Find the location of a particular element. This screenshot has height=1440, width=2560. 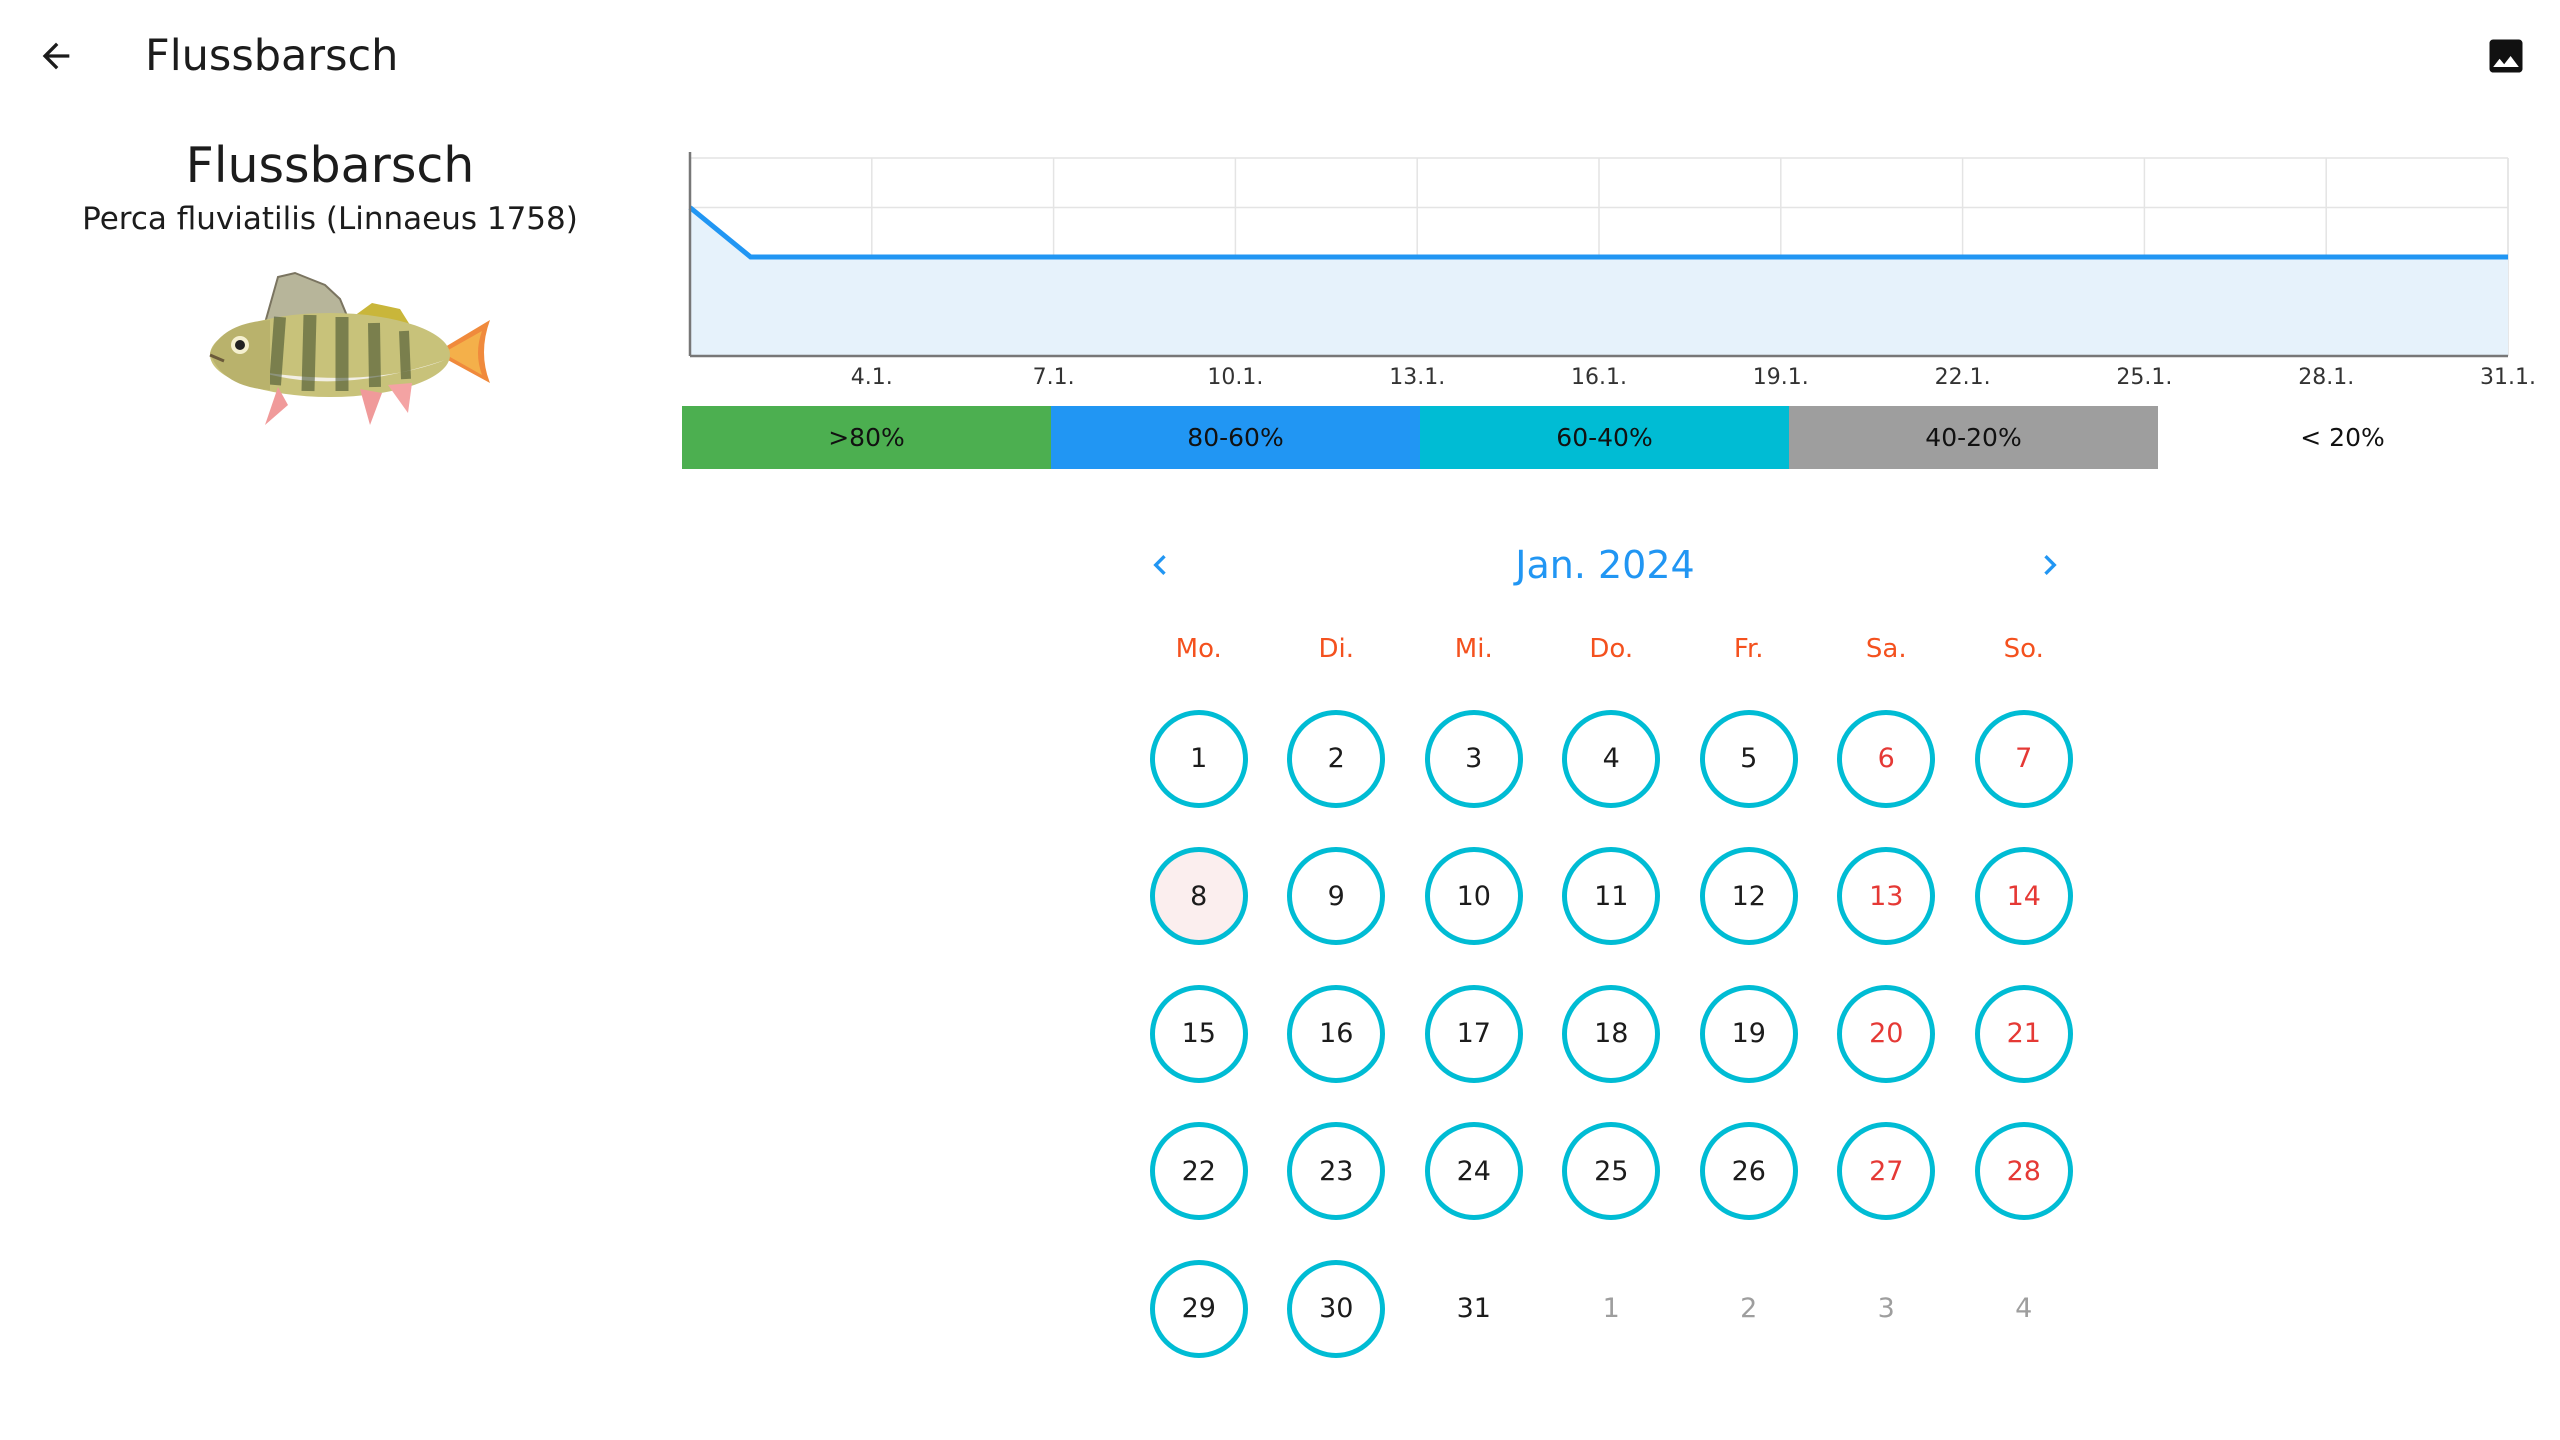

calendar-day-label: 27 is located at coordinates (1886, 1171).